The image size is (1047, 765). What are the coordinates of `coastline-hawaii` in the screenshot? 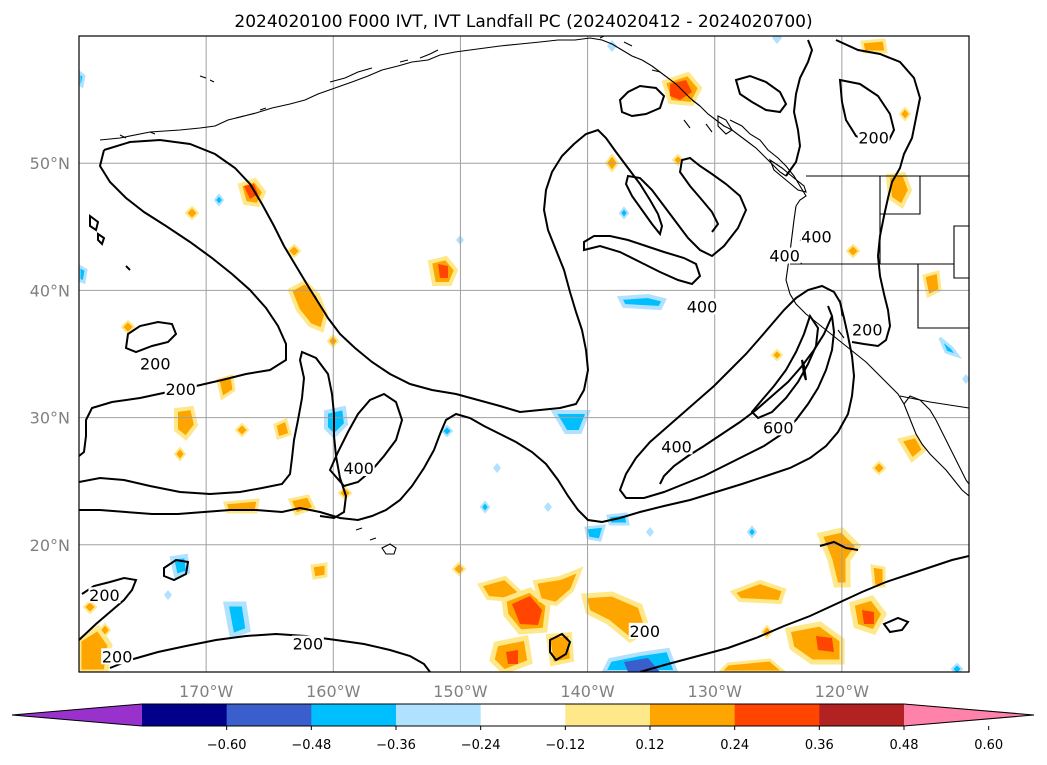 It's located at (376, 541).